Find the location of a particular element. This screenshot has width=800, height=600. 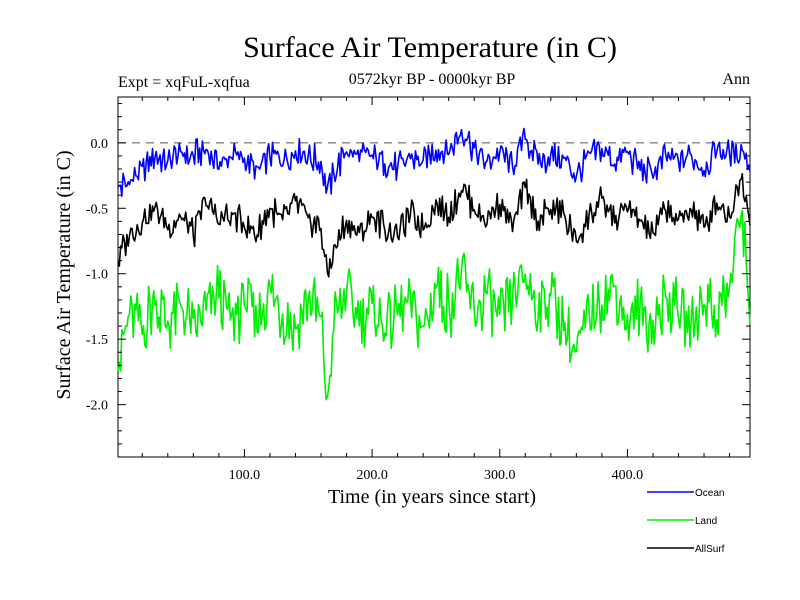

season-label: Ann is located at coordinates (736, 79).